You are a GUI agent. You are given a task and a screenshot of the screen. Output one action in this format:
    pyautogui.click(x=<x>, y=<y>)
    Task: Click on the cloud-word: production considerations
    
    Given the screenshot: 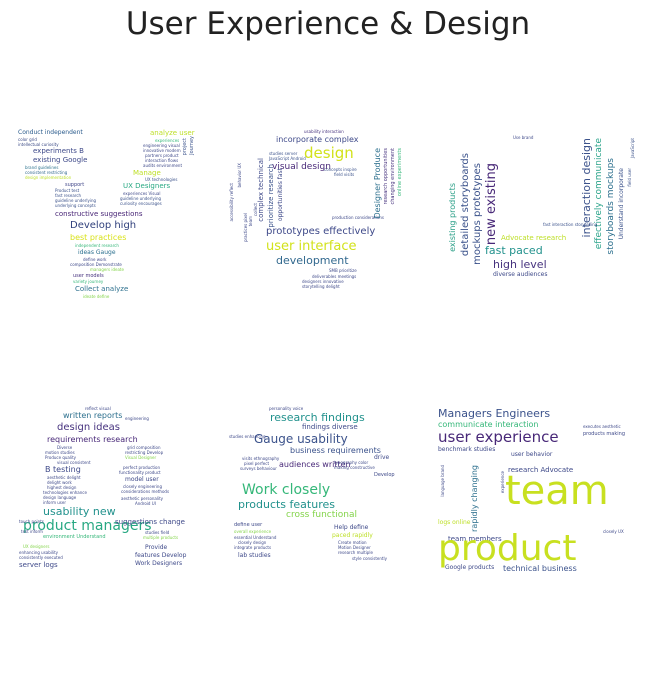 What is the action you would take?
    pyautogui.click(x=358, y=217)
    